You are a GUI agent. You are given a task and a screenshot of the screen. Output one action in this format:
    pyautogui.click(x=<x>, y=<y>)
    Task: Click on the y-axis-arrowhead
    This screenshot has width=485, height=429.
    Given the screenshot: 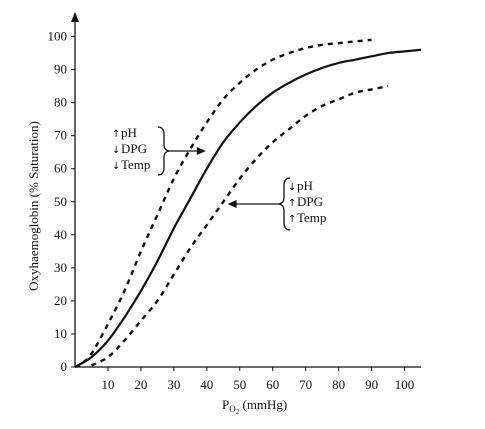 What is the action you would take?
    pyautogui.click(x=75, y=17)
    